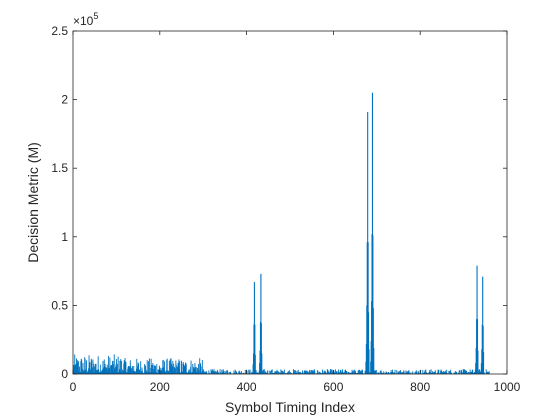 The width and height of the screenshot is (560, 420). Describe the element at coordinates (59, 305) in the screenshot. I see `y-tick-label: 0.5` at that location.